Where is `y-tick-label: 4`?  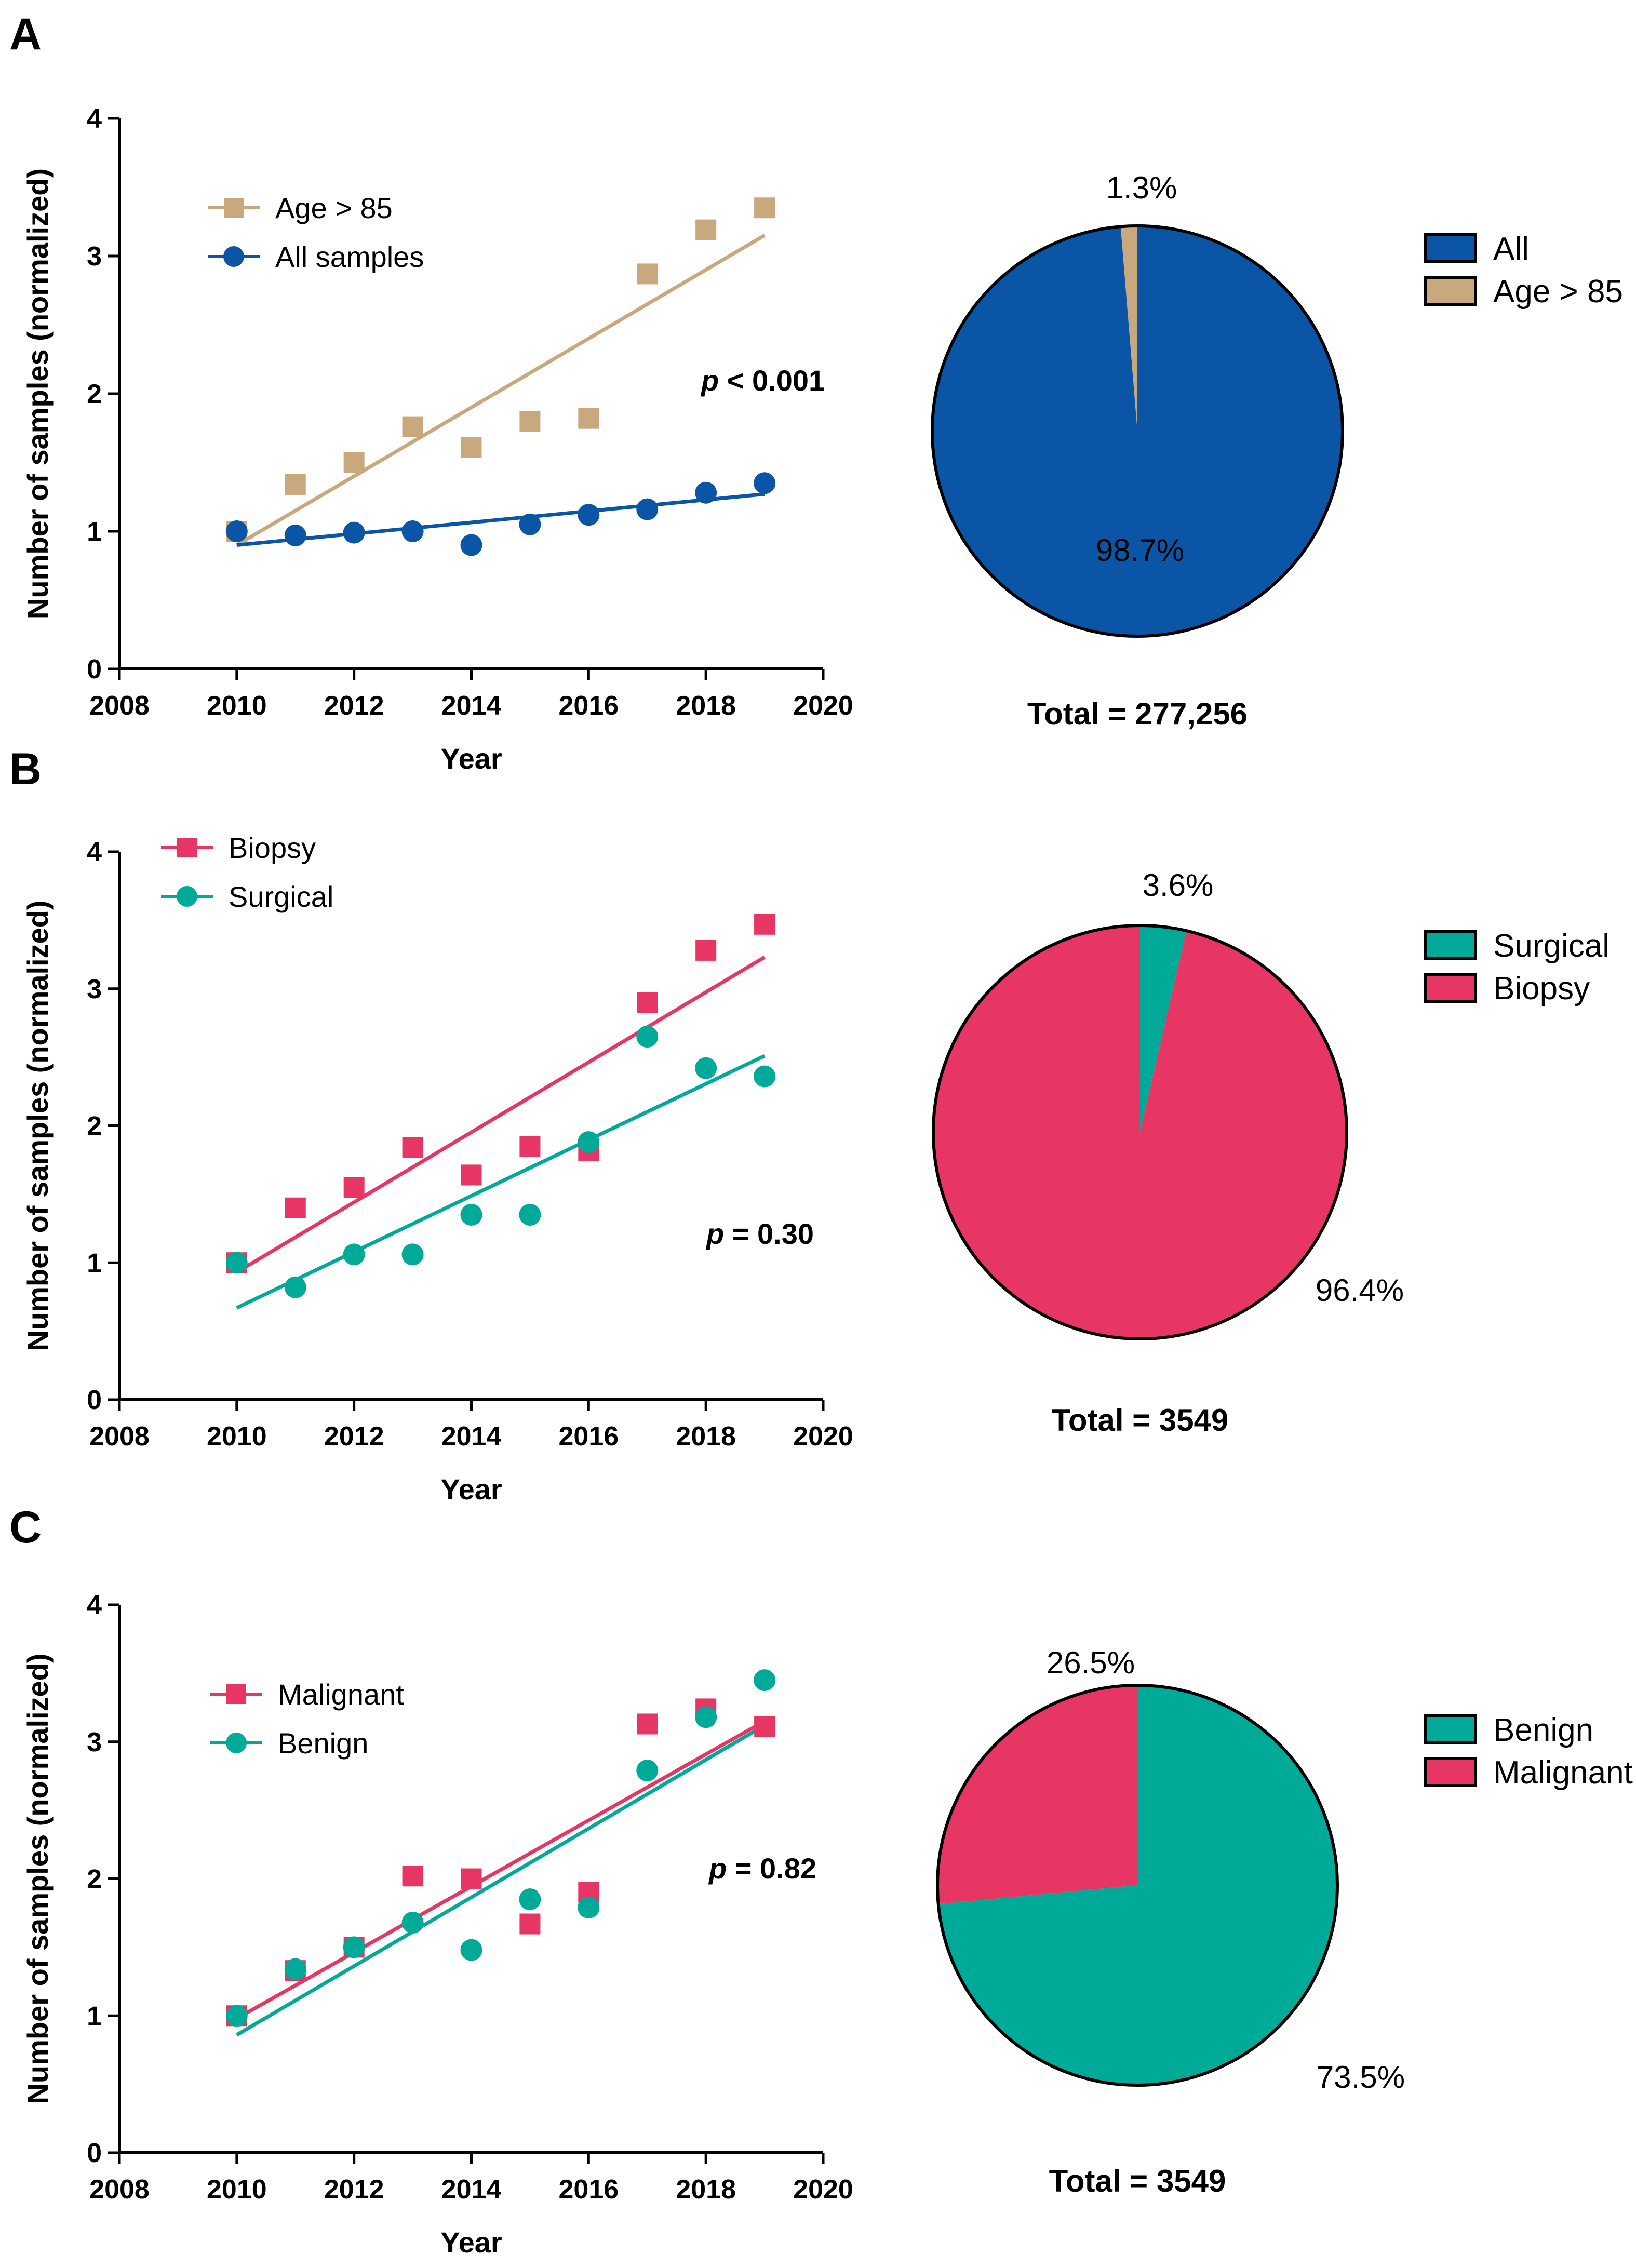 y-tick-label: 4 is located at coordinates (94, 852).